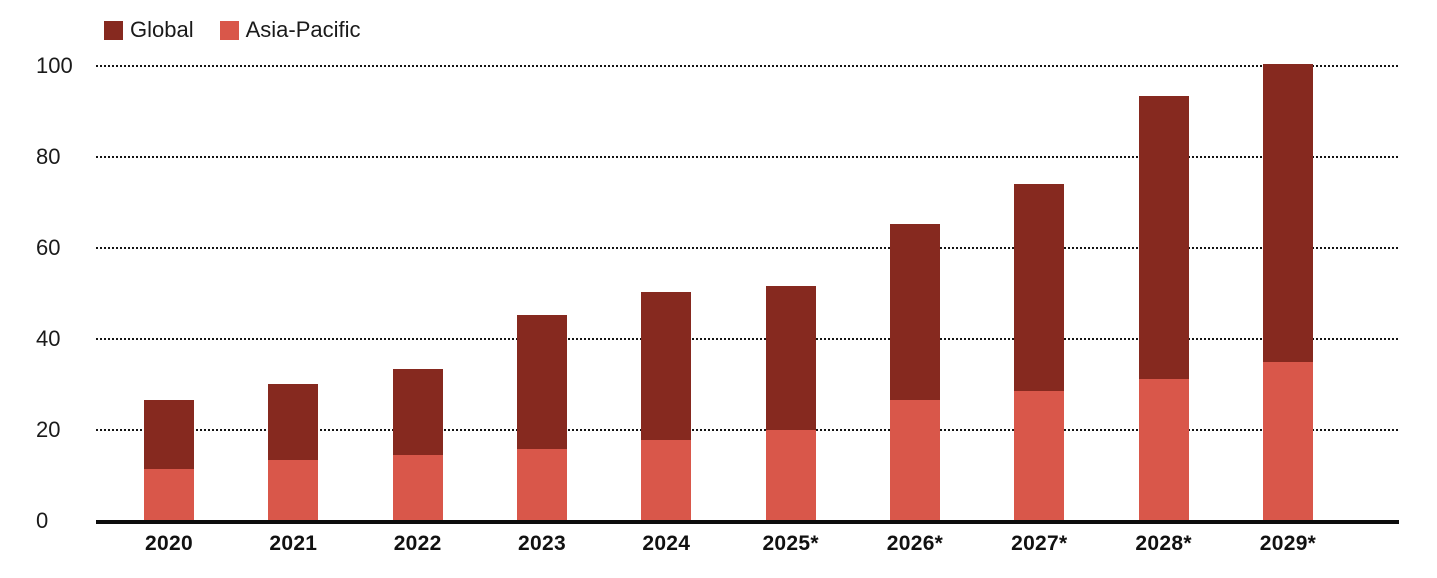  What do you see at coordinates (1287, 292) in the screenshot?
I see `bar-2029-global` at bounding box center [1287, 292].